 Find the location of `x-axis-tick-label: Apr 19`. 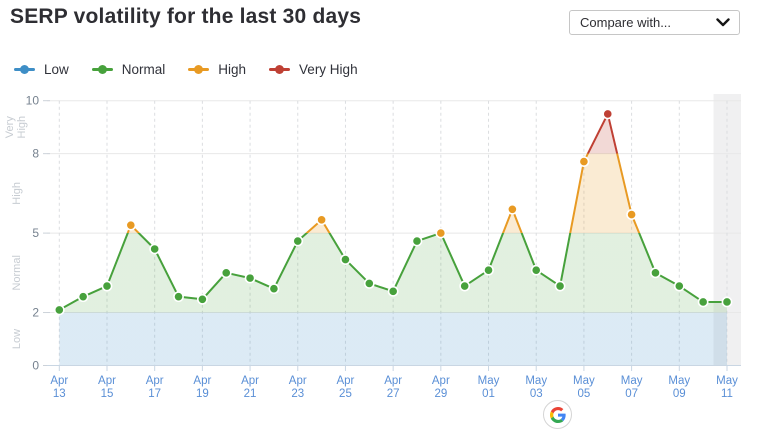

x-axis-tick-label: Apr 19 is located at coordinates (202, 387).